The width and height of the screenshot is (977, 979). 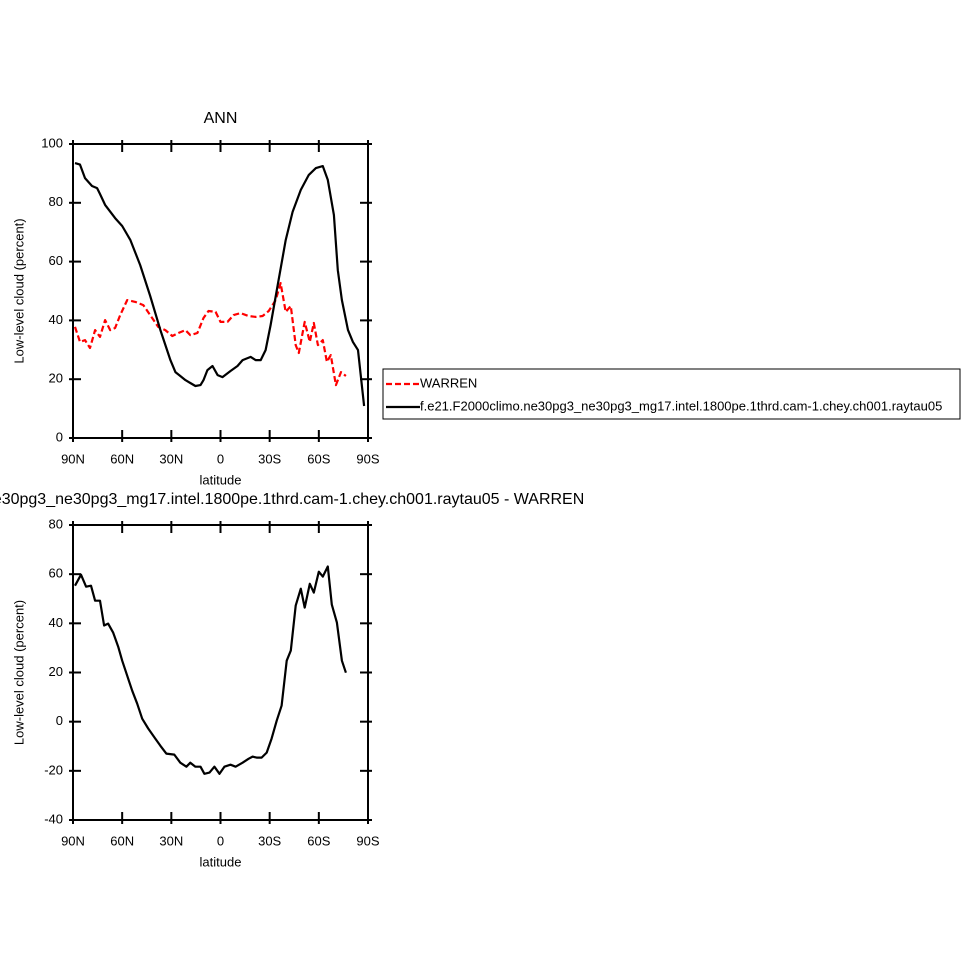 What do you see at coordinates (53, 818) in the screenshot?
I see `y-tick-label: -40` at bounding box center [53, 818].